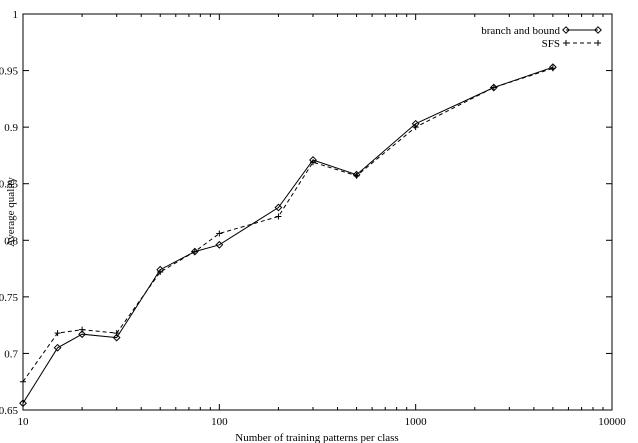 This screenshot has height=443, width=638. Describe the element at coordinates (11, 128) in the screenshot. I see `y-tick-label: 0.9` at that location.